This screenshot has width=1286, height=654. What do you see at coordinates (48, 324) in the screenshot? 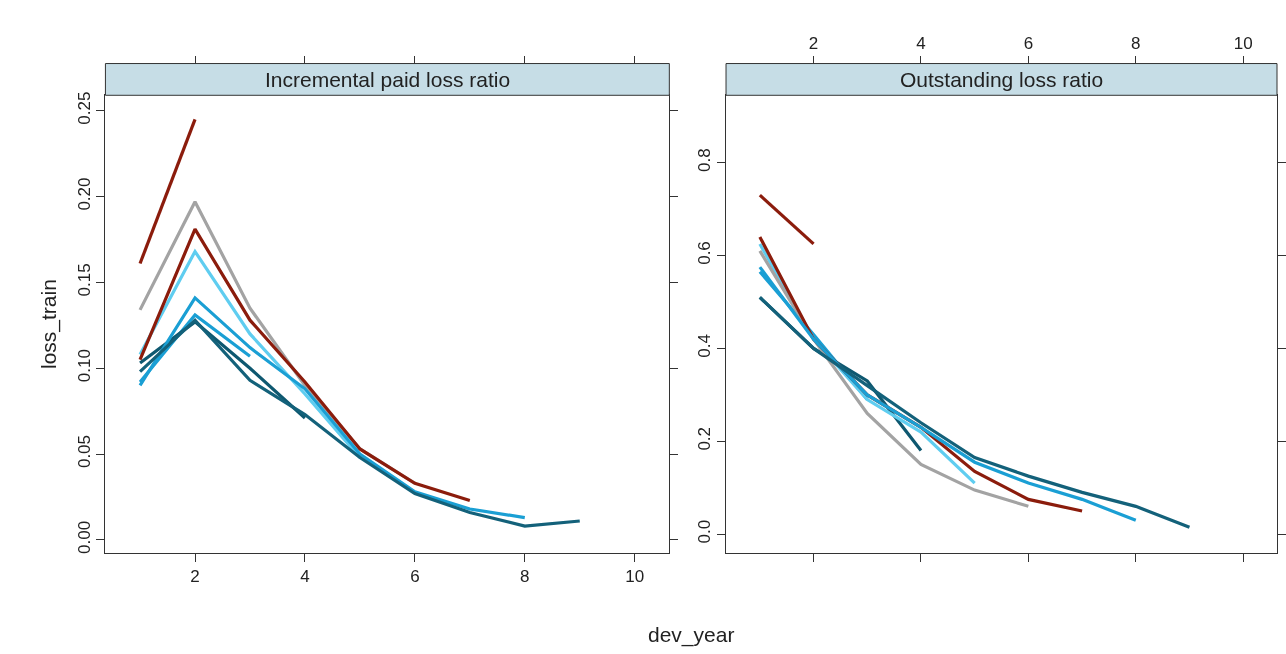
I see `y-axis-title: loss_train` at bounding box center [48, 324].